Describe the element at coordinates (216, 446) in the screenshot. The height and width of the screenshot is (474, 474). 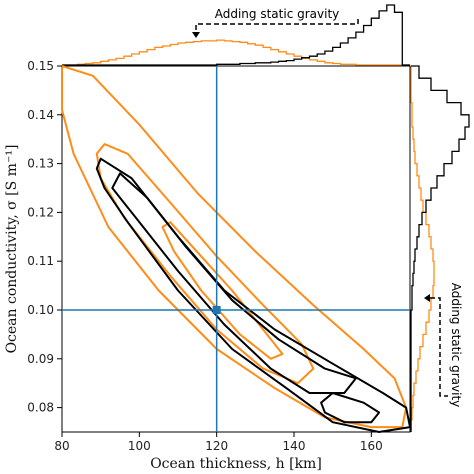
I see `x-tick-label: 120` at that location.